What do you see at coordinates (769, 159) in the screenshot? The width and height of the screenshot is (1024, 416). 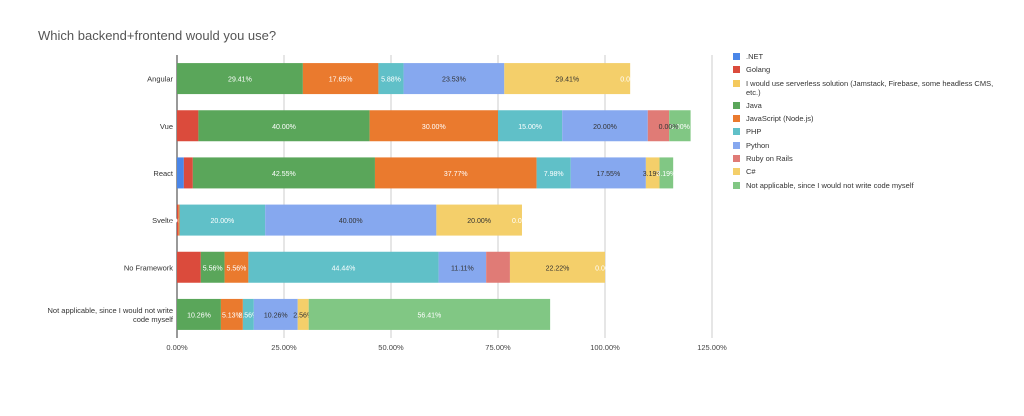 I see `legend-label: Ruby on Rails` at bounding box center [769, 159].